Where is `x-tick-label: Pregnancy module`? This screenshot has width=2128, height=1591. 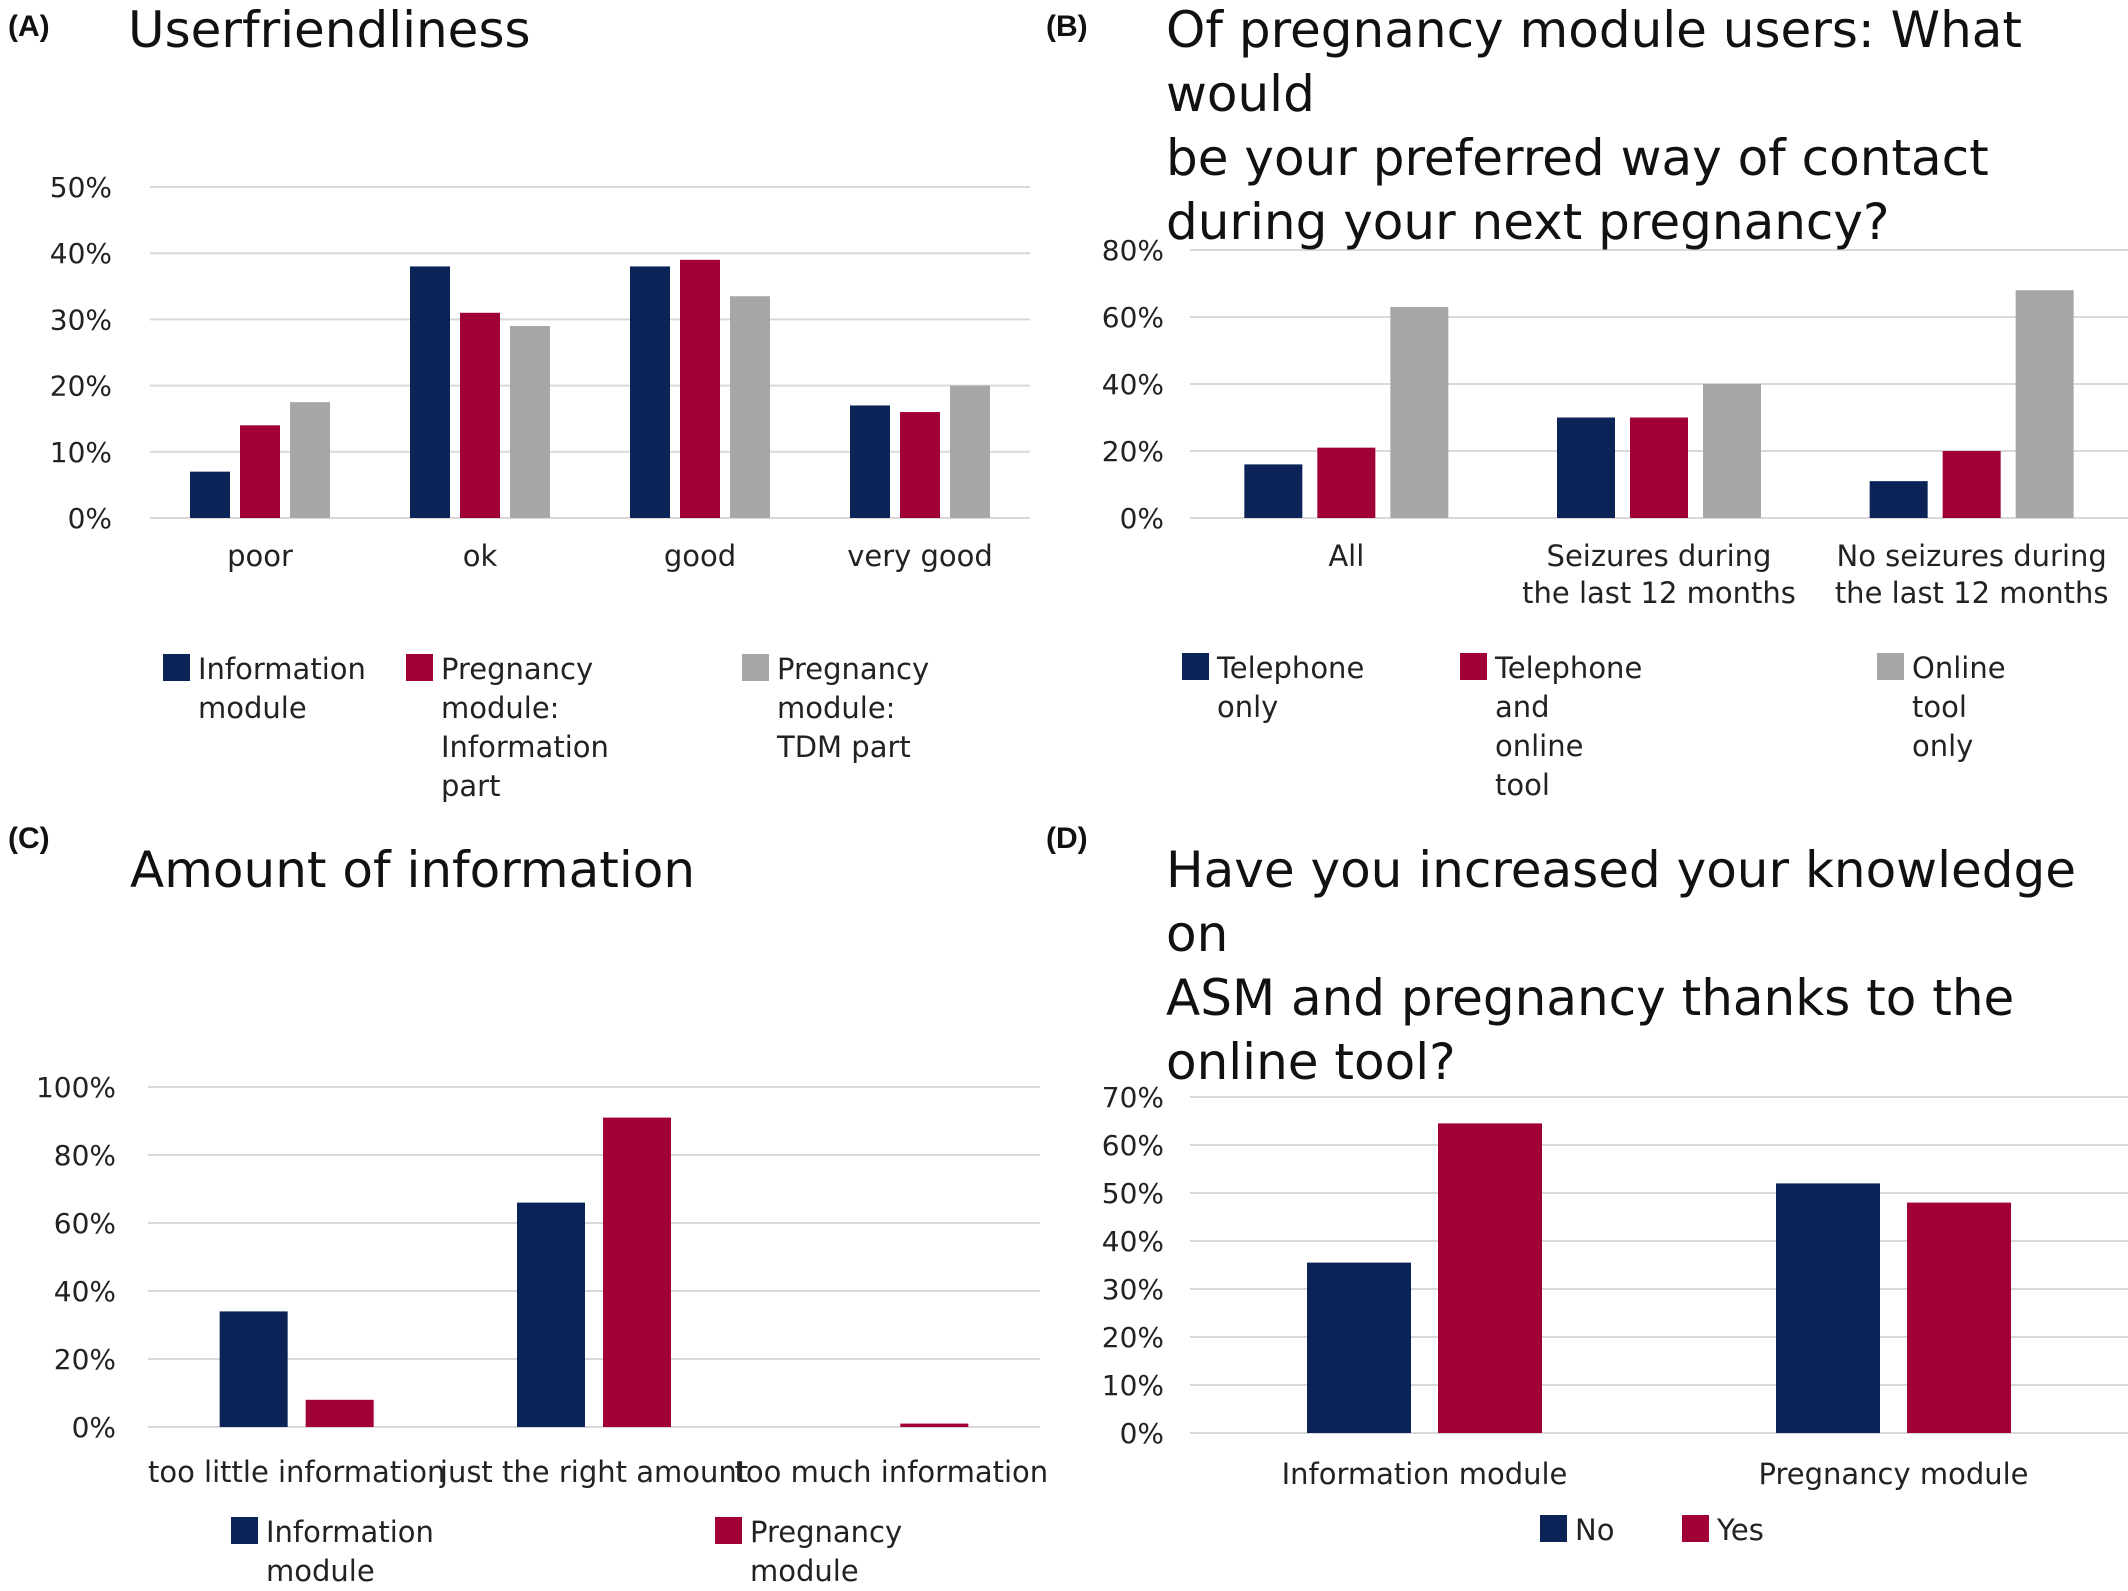
x-tick-label: Pregnancy module is located at coordinates (1893, 1474).